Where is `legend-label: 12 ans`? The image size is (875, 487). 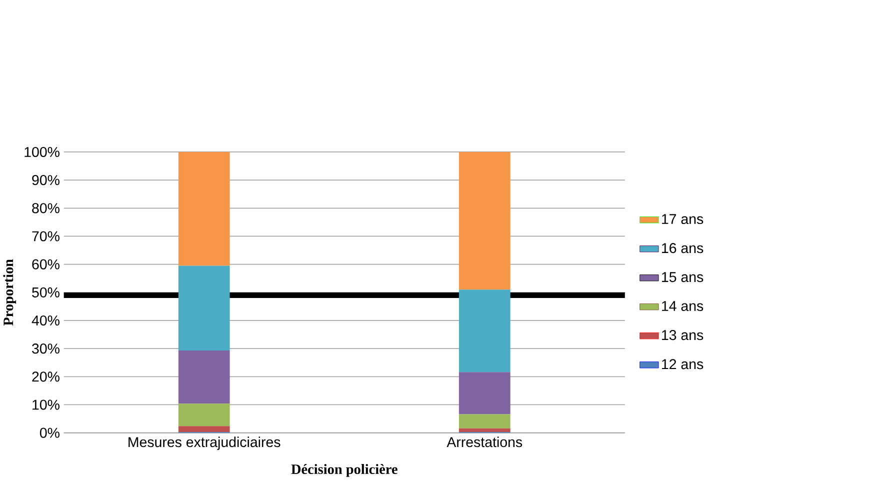 legend-label: 12 ans is located at coordinates (683, 364).